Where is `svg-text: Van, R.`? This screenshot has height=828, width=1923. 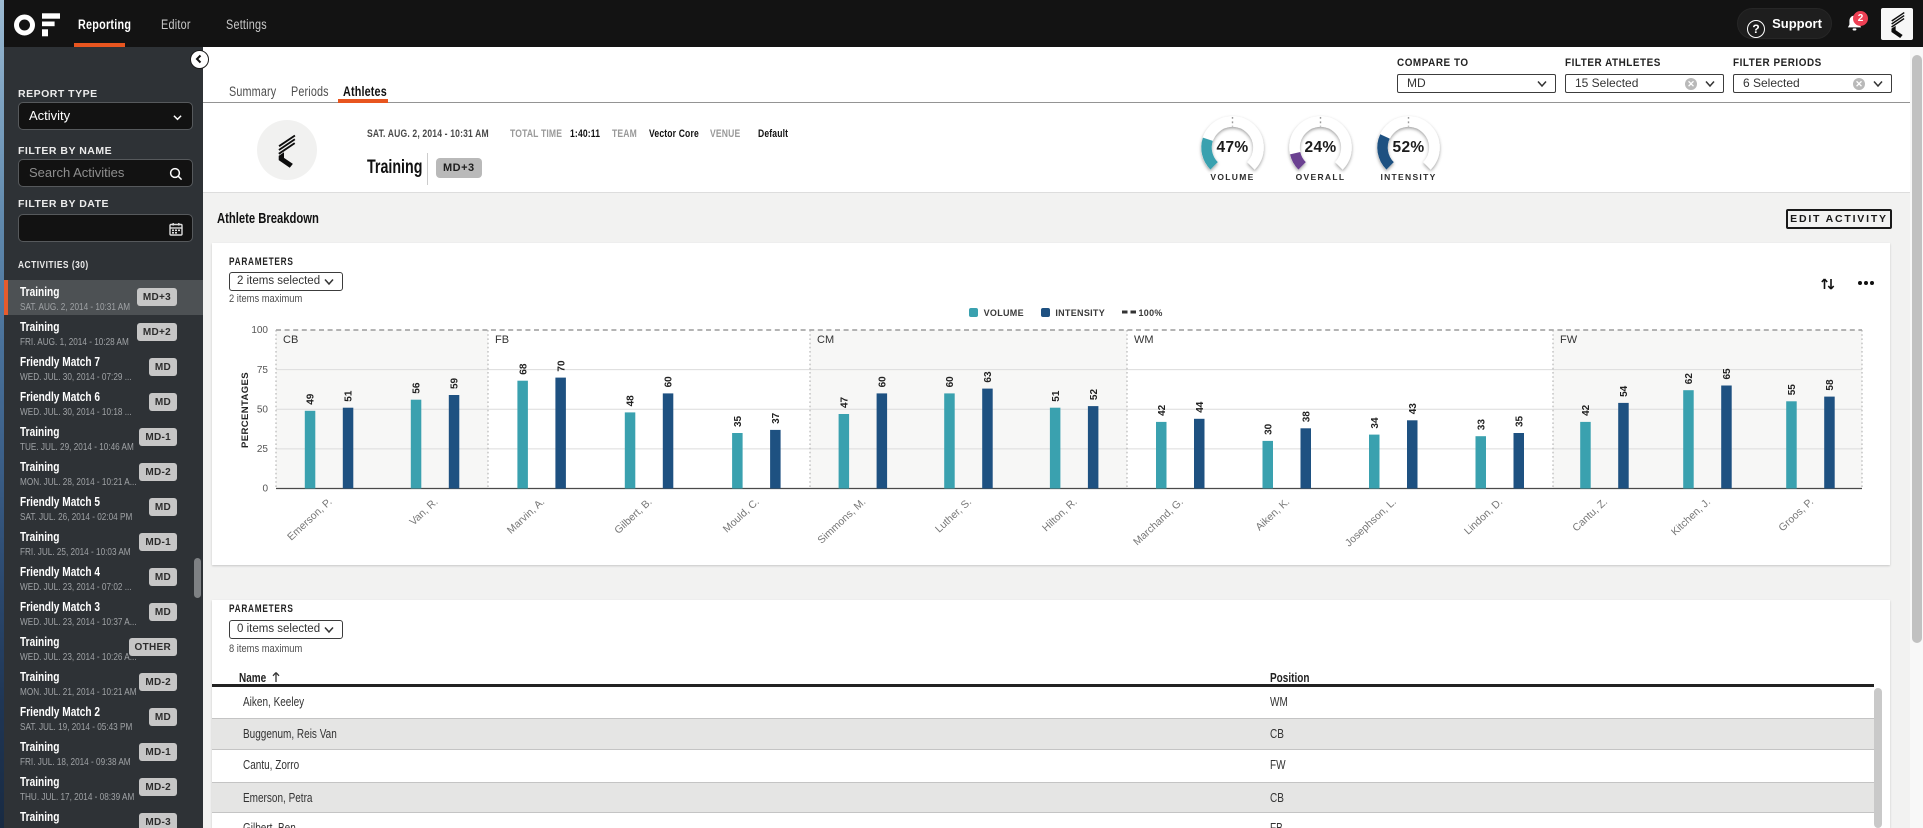
svg-text: Van, R. is located at coordinates (423, 512).